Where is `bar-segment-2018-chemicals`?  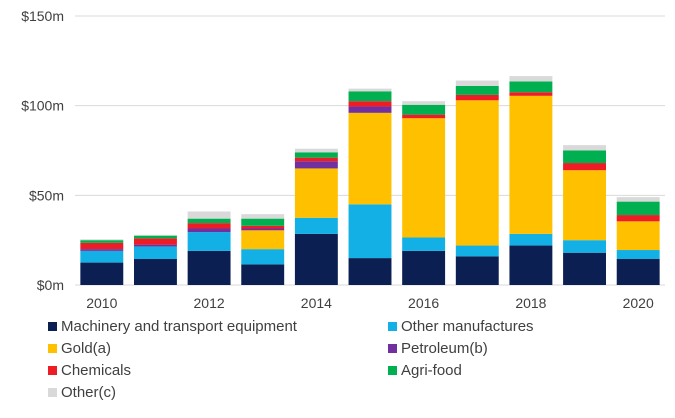 bar-segment-2018-chemicals is located at coordinates (531, 94).